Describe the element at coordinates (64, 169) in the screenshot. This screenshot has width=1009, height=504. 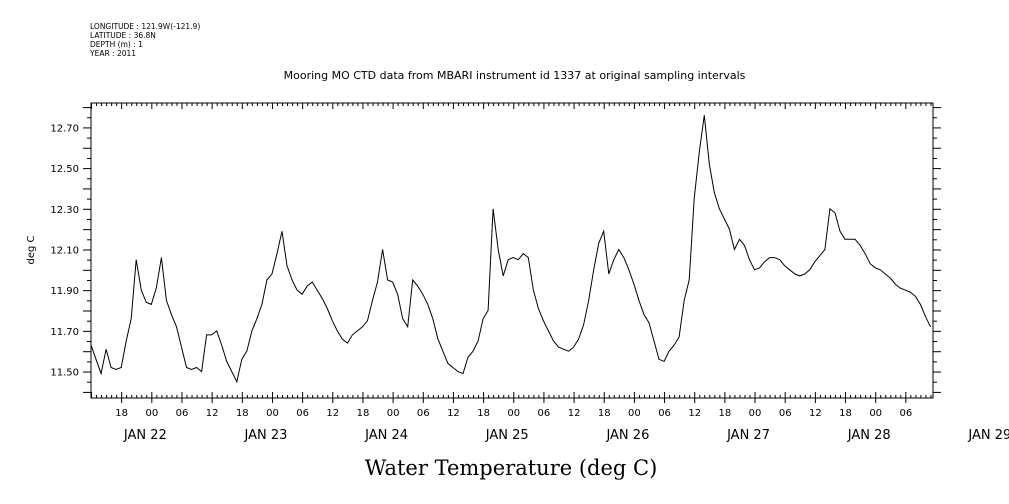
I see `y-tick-label: 12.50` at that location.